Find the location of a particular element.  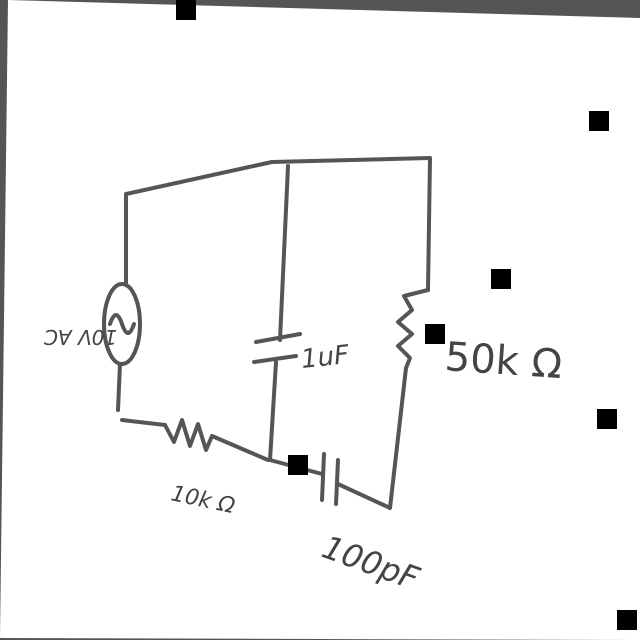

wire-top is located at coordinates (278, 224).